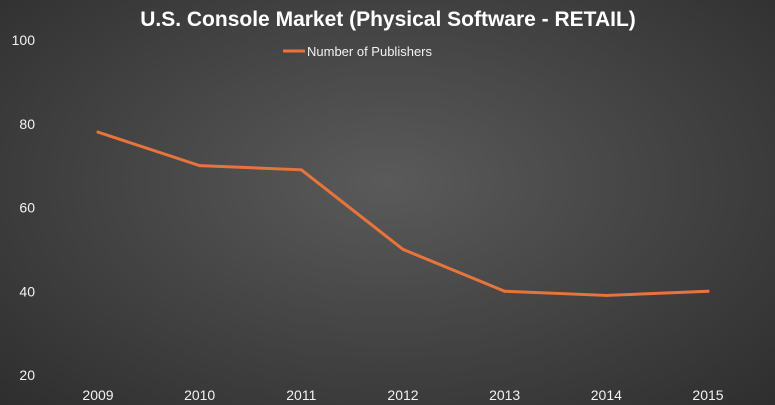  What do you see at coordinates (199, 395) in the screenshot?
I see `x-tick-label: 2010` at bounding box center [199, 395].